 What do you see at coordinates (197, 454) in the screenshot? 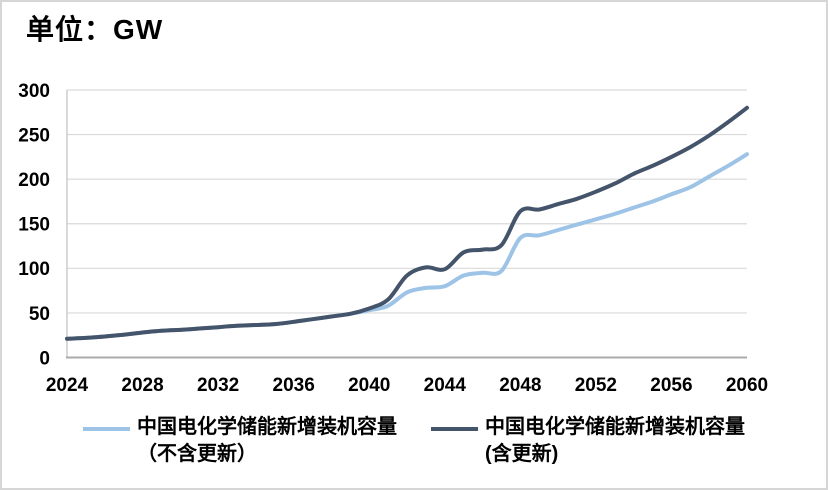
I see `legend-label-line2: （不含更新）` at bounding box center [197, 454].